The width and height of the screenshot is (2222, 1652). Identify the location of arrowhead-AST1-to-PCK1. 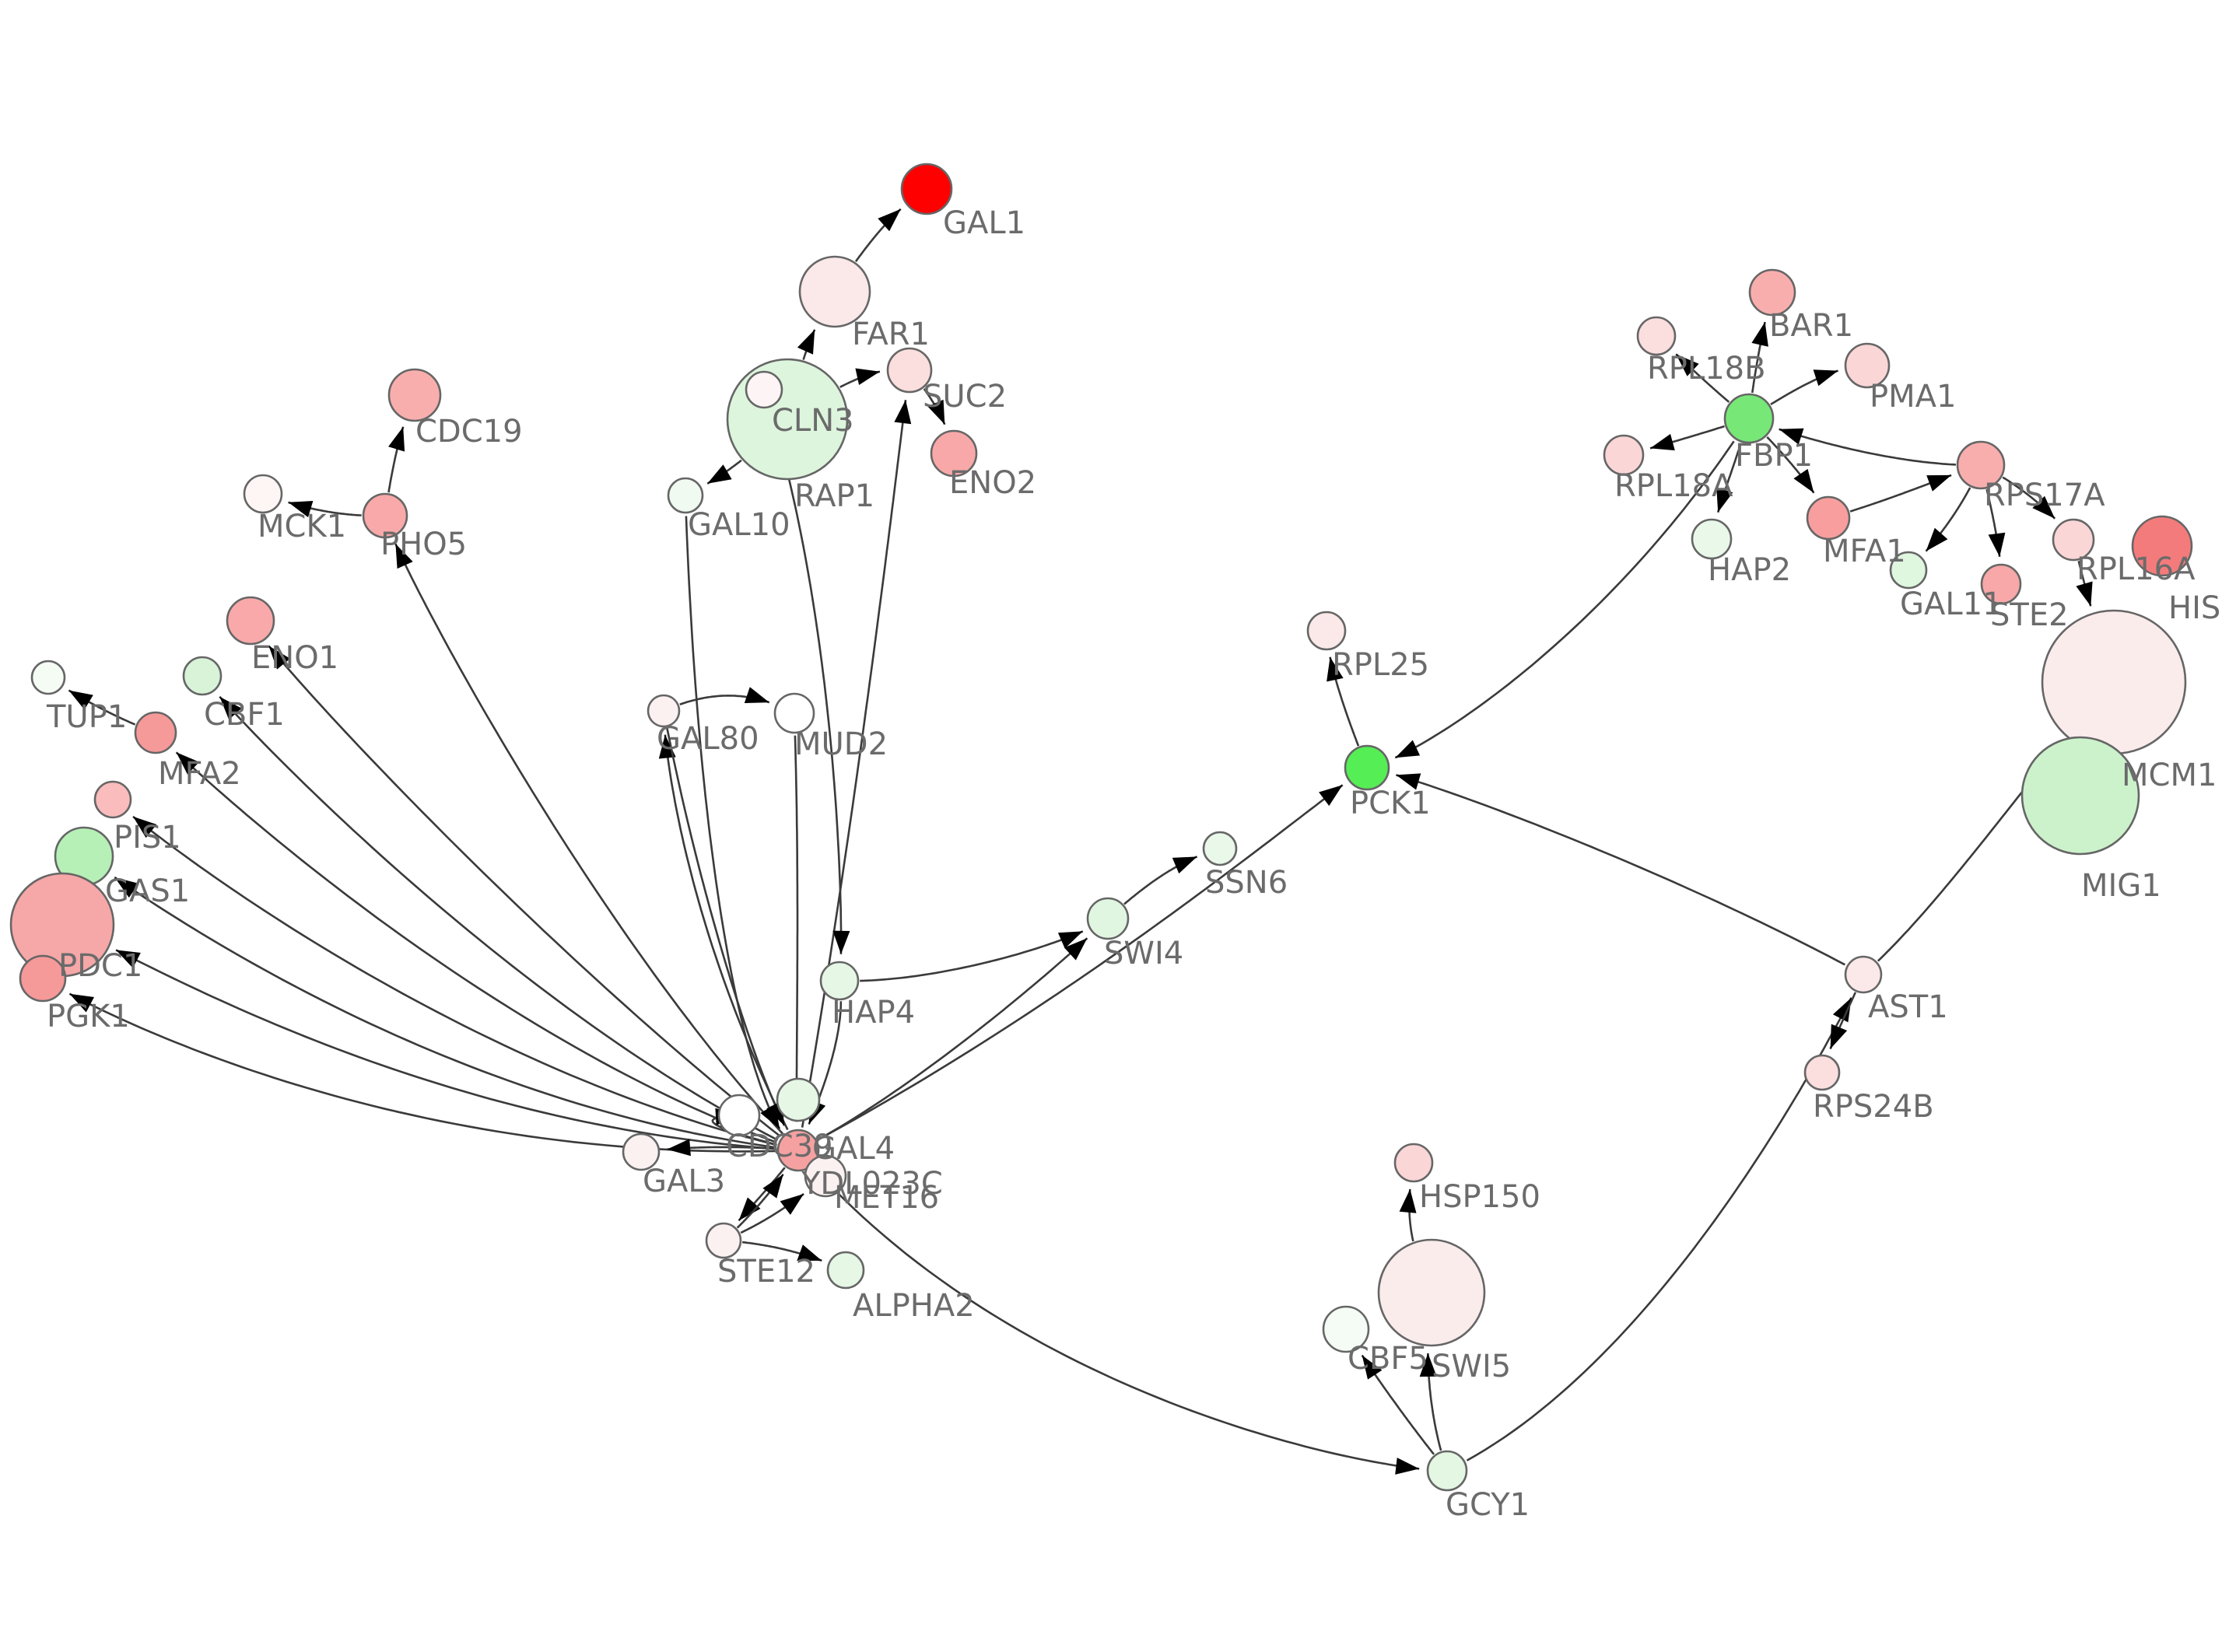
(1408, 781).